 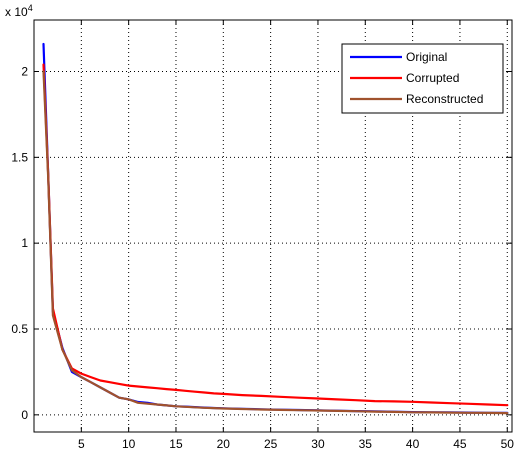 What do you see at coordinates (366, 444) in the screenshot?
I see `x-tick-label: 35` at bounding box center [366, 444].